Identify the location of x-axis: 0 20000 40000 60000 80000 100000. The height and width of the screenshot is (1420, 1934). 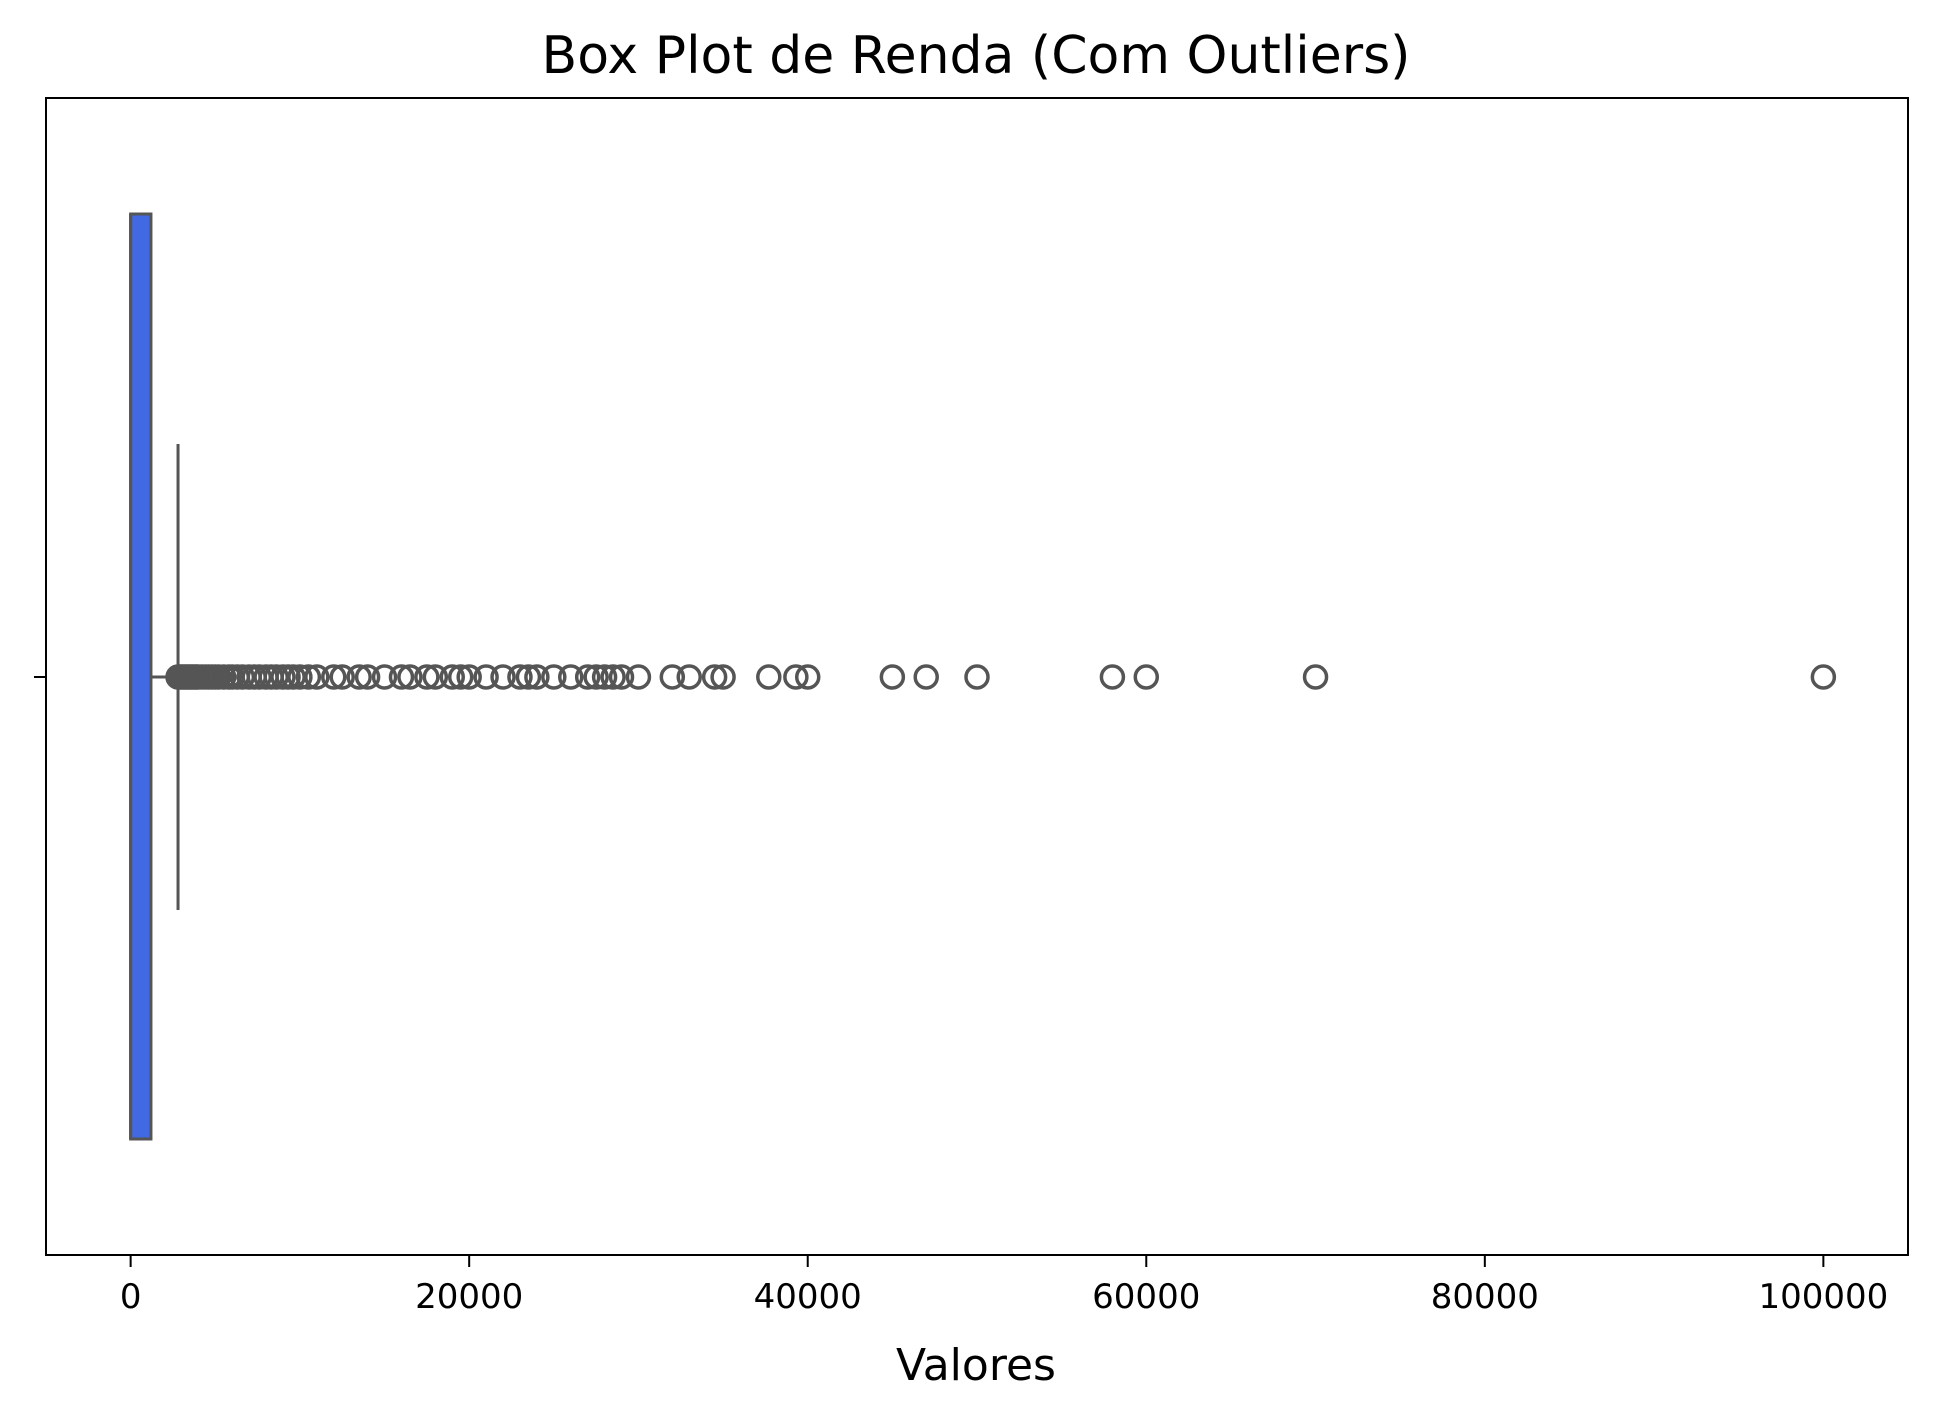
(1004, 1286).